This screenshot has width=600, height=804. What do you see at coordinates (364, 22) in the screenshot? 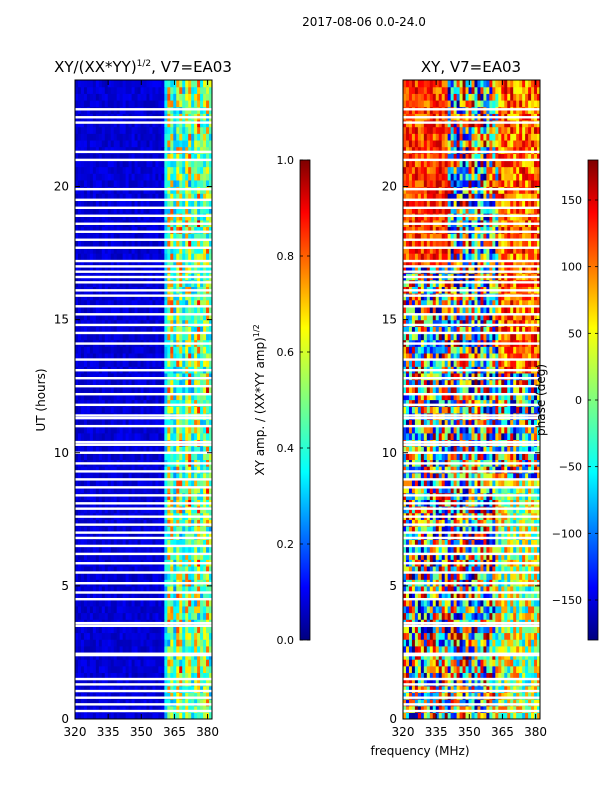
I see `figure-suptitle: 2017-08-06 0.0-24.0` at bounding box center [364, 22].